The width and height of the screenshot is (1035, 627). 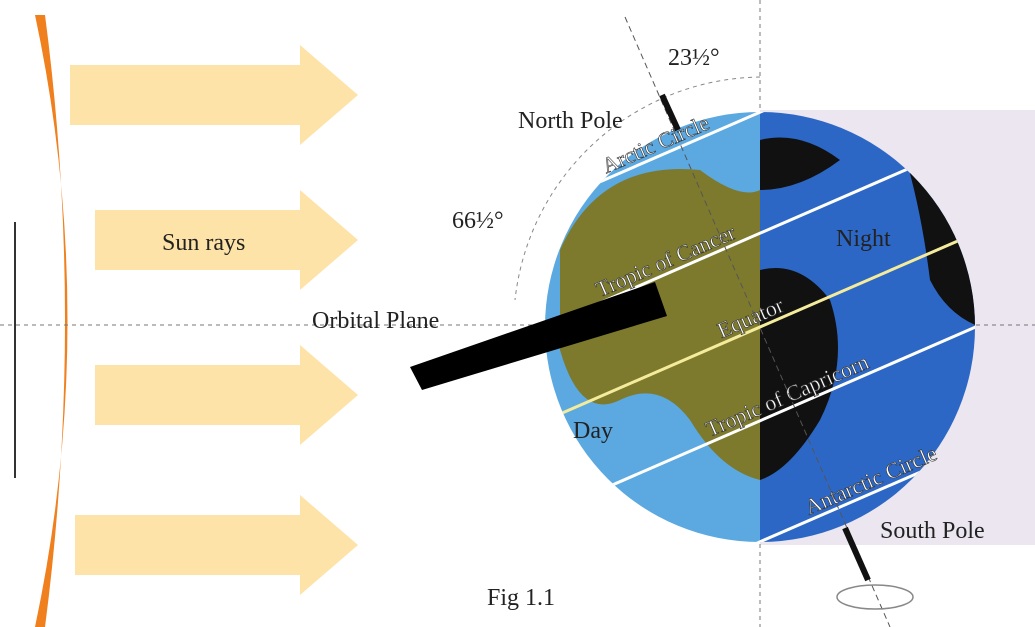 I want to click on sun-rays-label: Sun rays, so click(x=203, y=243).